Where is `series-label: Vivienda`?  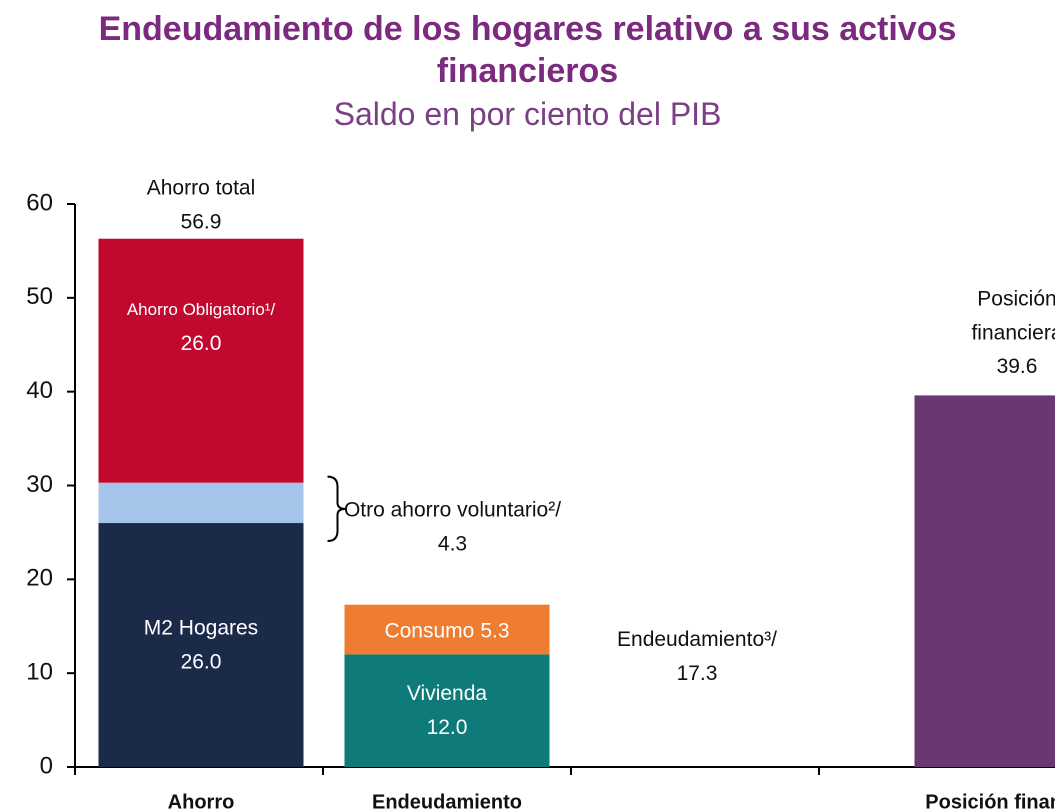 series-label: Vivienda is located at coordinates (447, 693).